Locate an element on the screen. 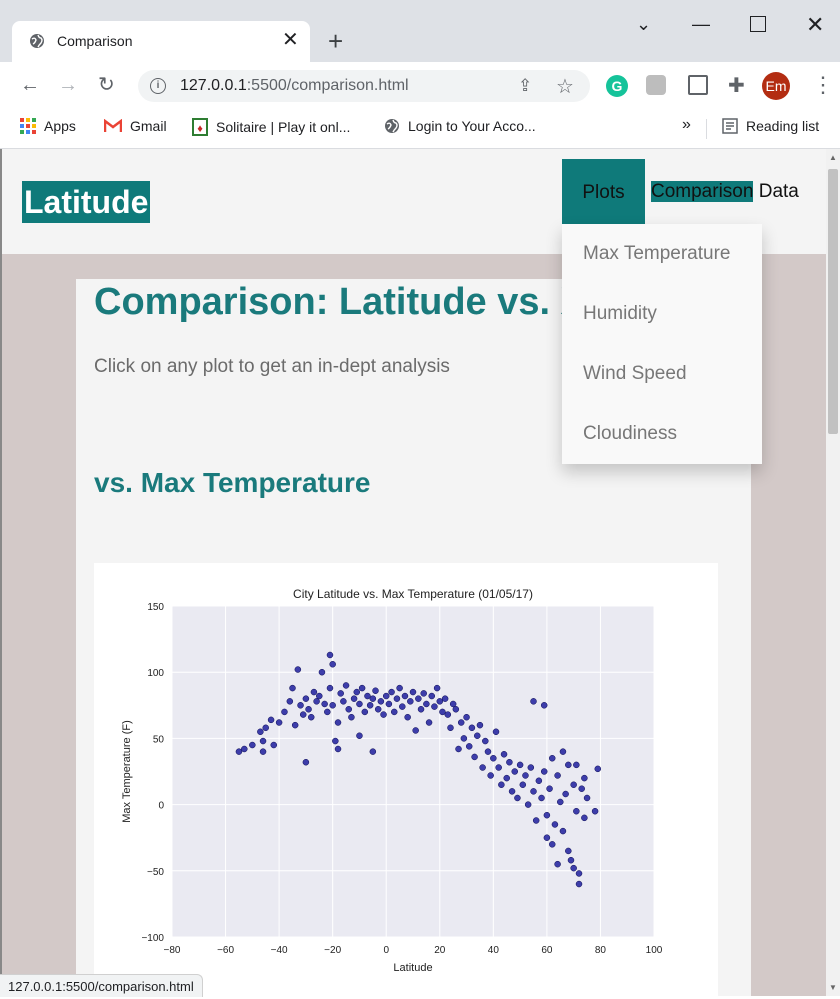  dropdown-wind-speed: Wind Speed is located at coordinates (635, 373).